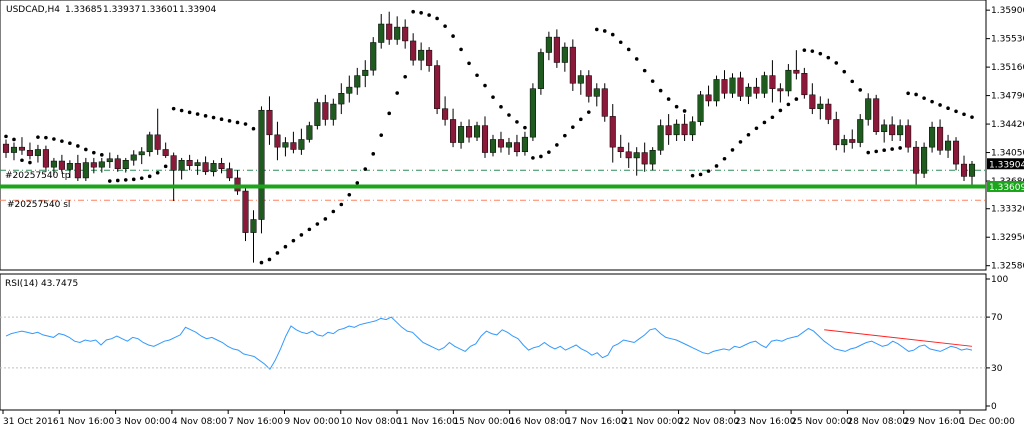  Describe the element at coordinates (994, 407) in the screenshot. I see `rsi-tick-label: 0` at that location.